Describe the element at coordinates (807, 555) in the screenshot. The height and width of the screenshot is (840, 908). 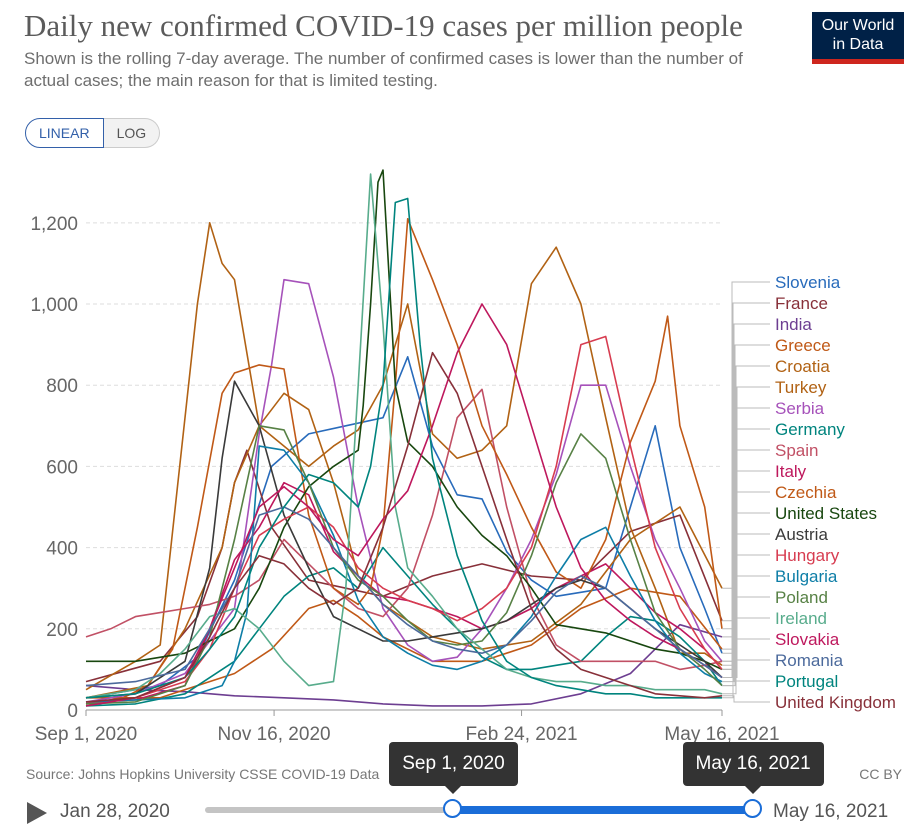
I see `legend-label: Hungary` at that location.